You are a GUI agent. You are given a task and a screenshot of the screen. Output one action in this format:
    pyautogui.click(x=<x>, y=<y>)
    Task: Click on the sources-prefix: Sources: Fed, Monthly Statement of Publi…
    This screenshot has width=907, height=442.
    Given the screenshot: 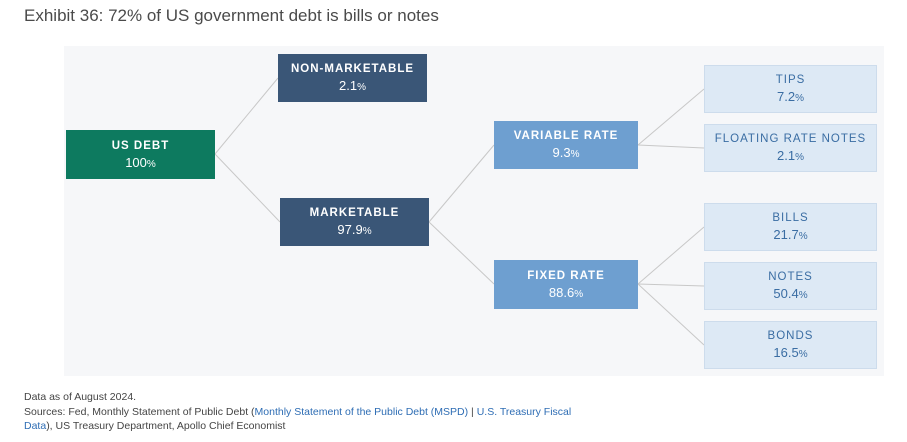 What is the action you would take?
    pyautogui.click(x=139, y=412)
    